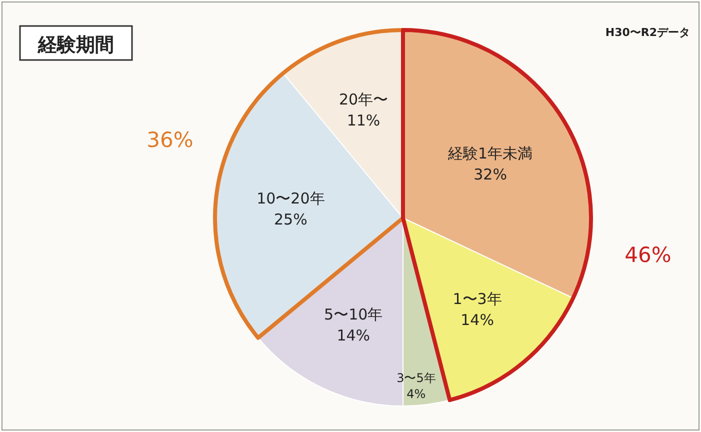  Describe the element at coordinates (416, 393) in the screenshot. I see `data-label: 4%` at that location.